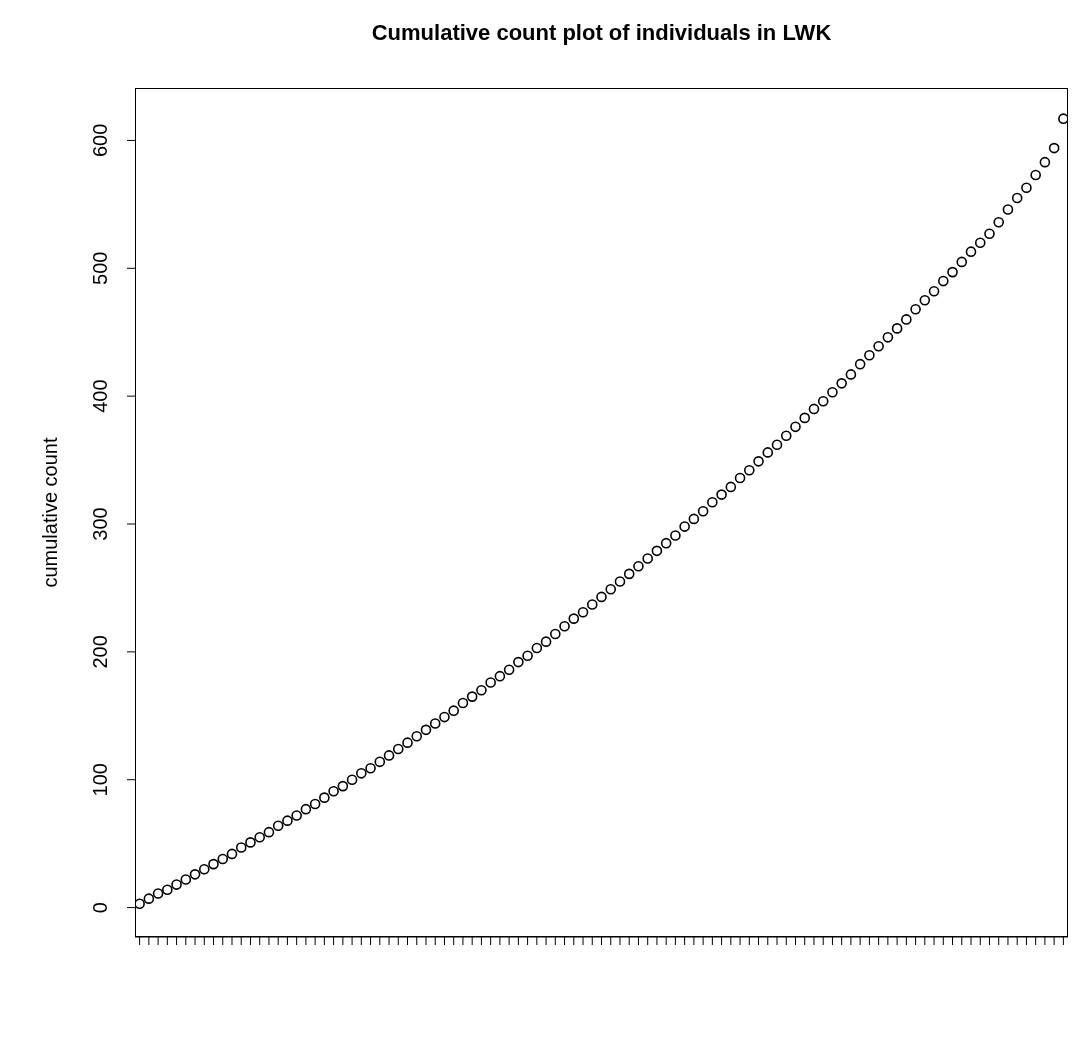 This screenshot has height=1046, width=1073. What do you see at coordinates (100, 652) in the screenshot?
I see `y-tick-label: 200` at bounding box center [100, 652].